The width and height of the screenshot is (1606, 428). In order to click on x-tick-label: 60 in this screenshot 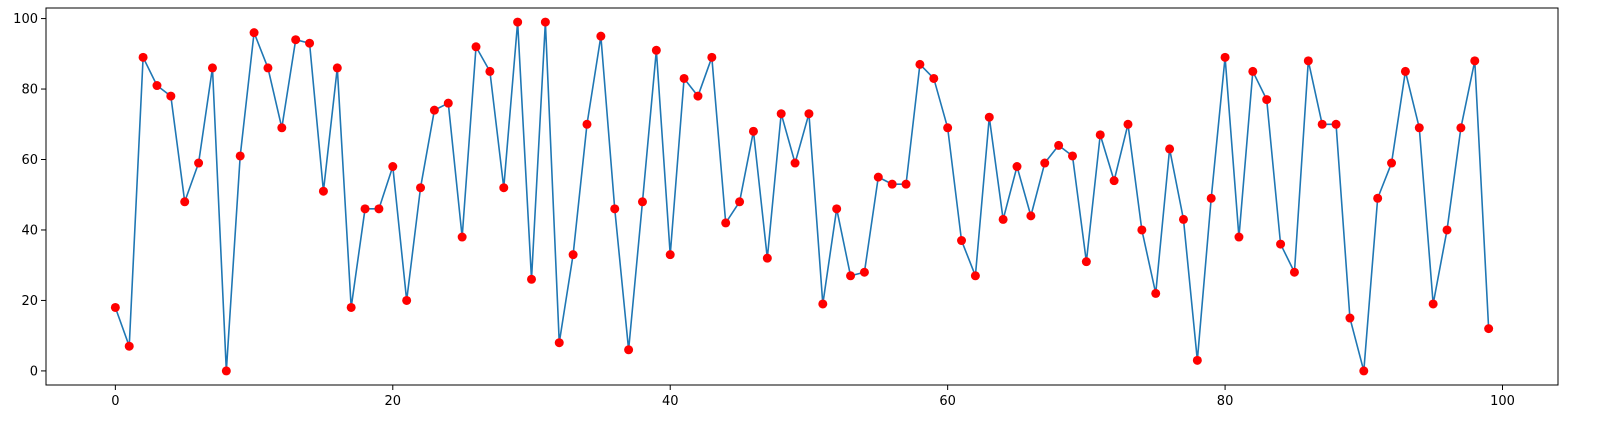, I will do `click(947, 401)`.